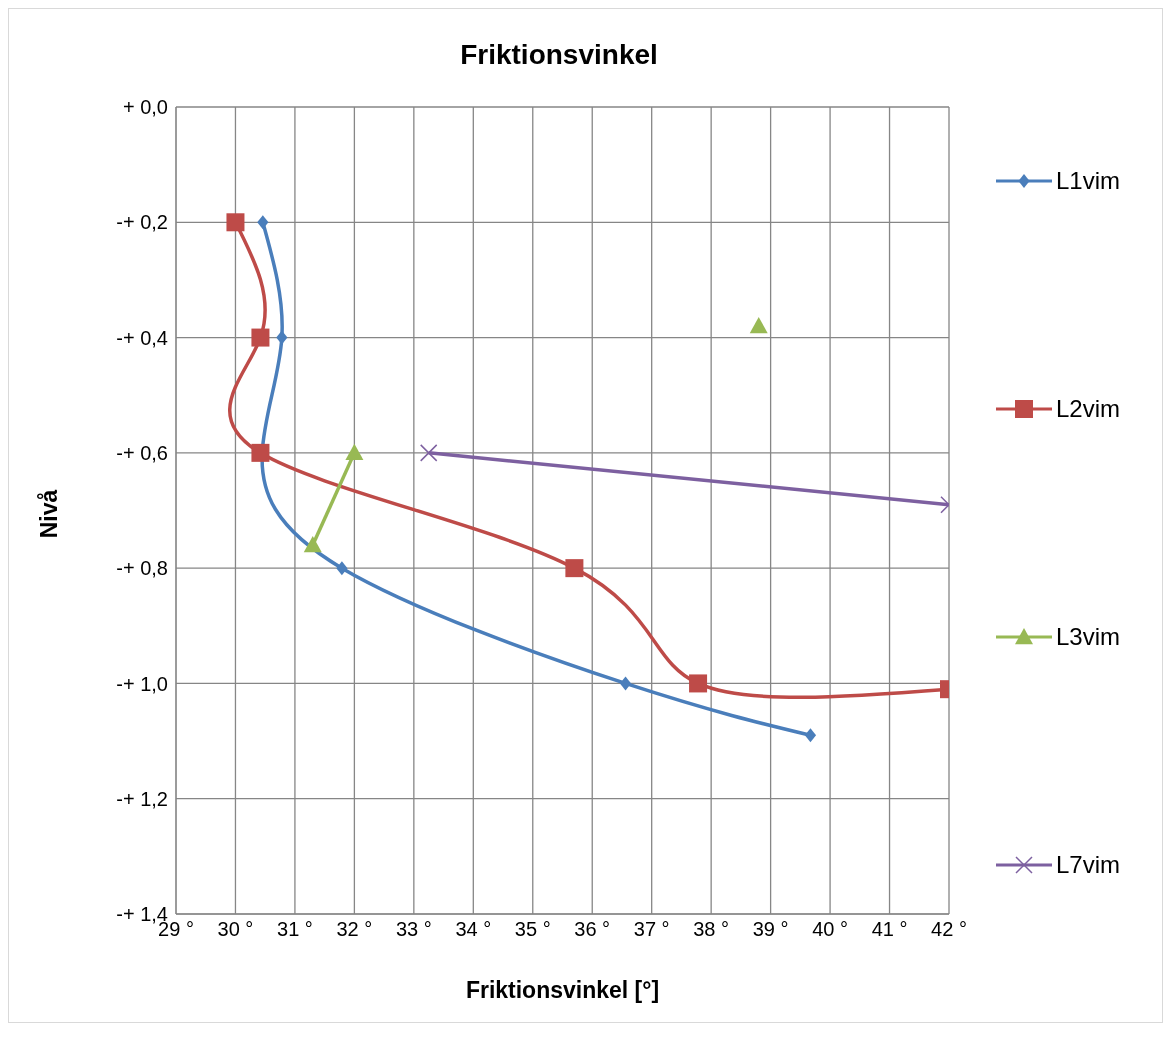  I want to click on x-tick-label: 33 °, so click(413, 929).